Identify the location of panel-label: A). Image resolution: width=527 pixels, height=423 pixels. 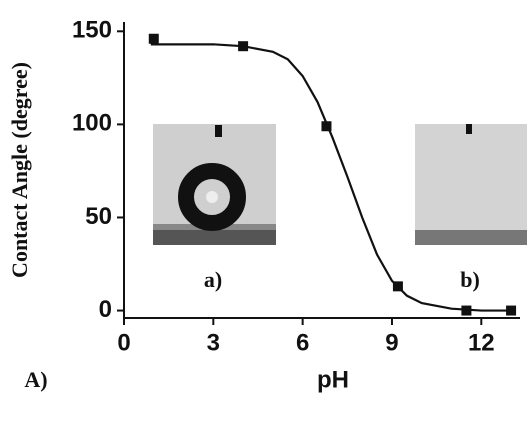
(35, 379).